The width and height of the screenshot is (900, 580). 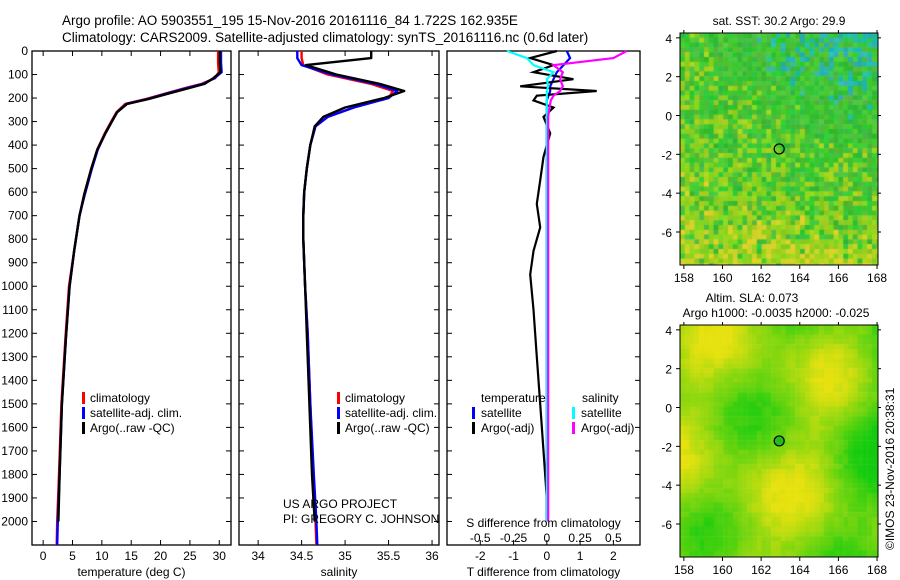 I want to click on sla-map-subtitle: Argo h1000: -0.0035 h2000: -0.025, so click(x=776, y=313).